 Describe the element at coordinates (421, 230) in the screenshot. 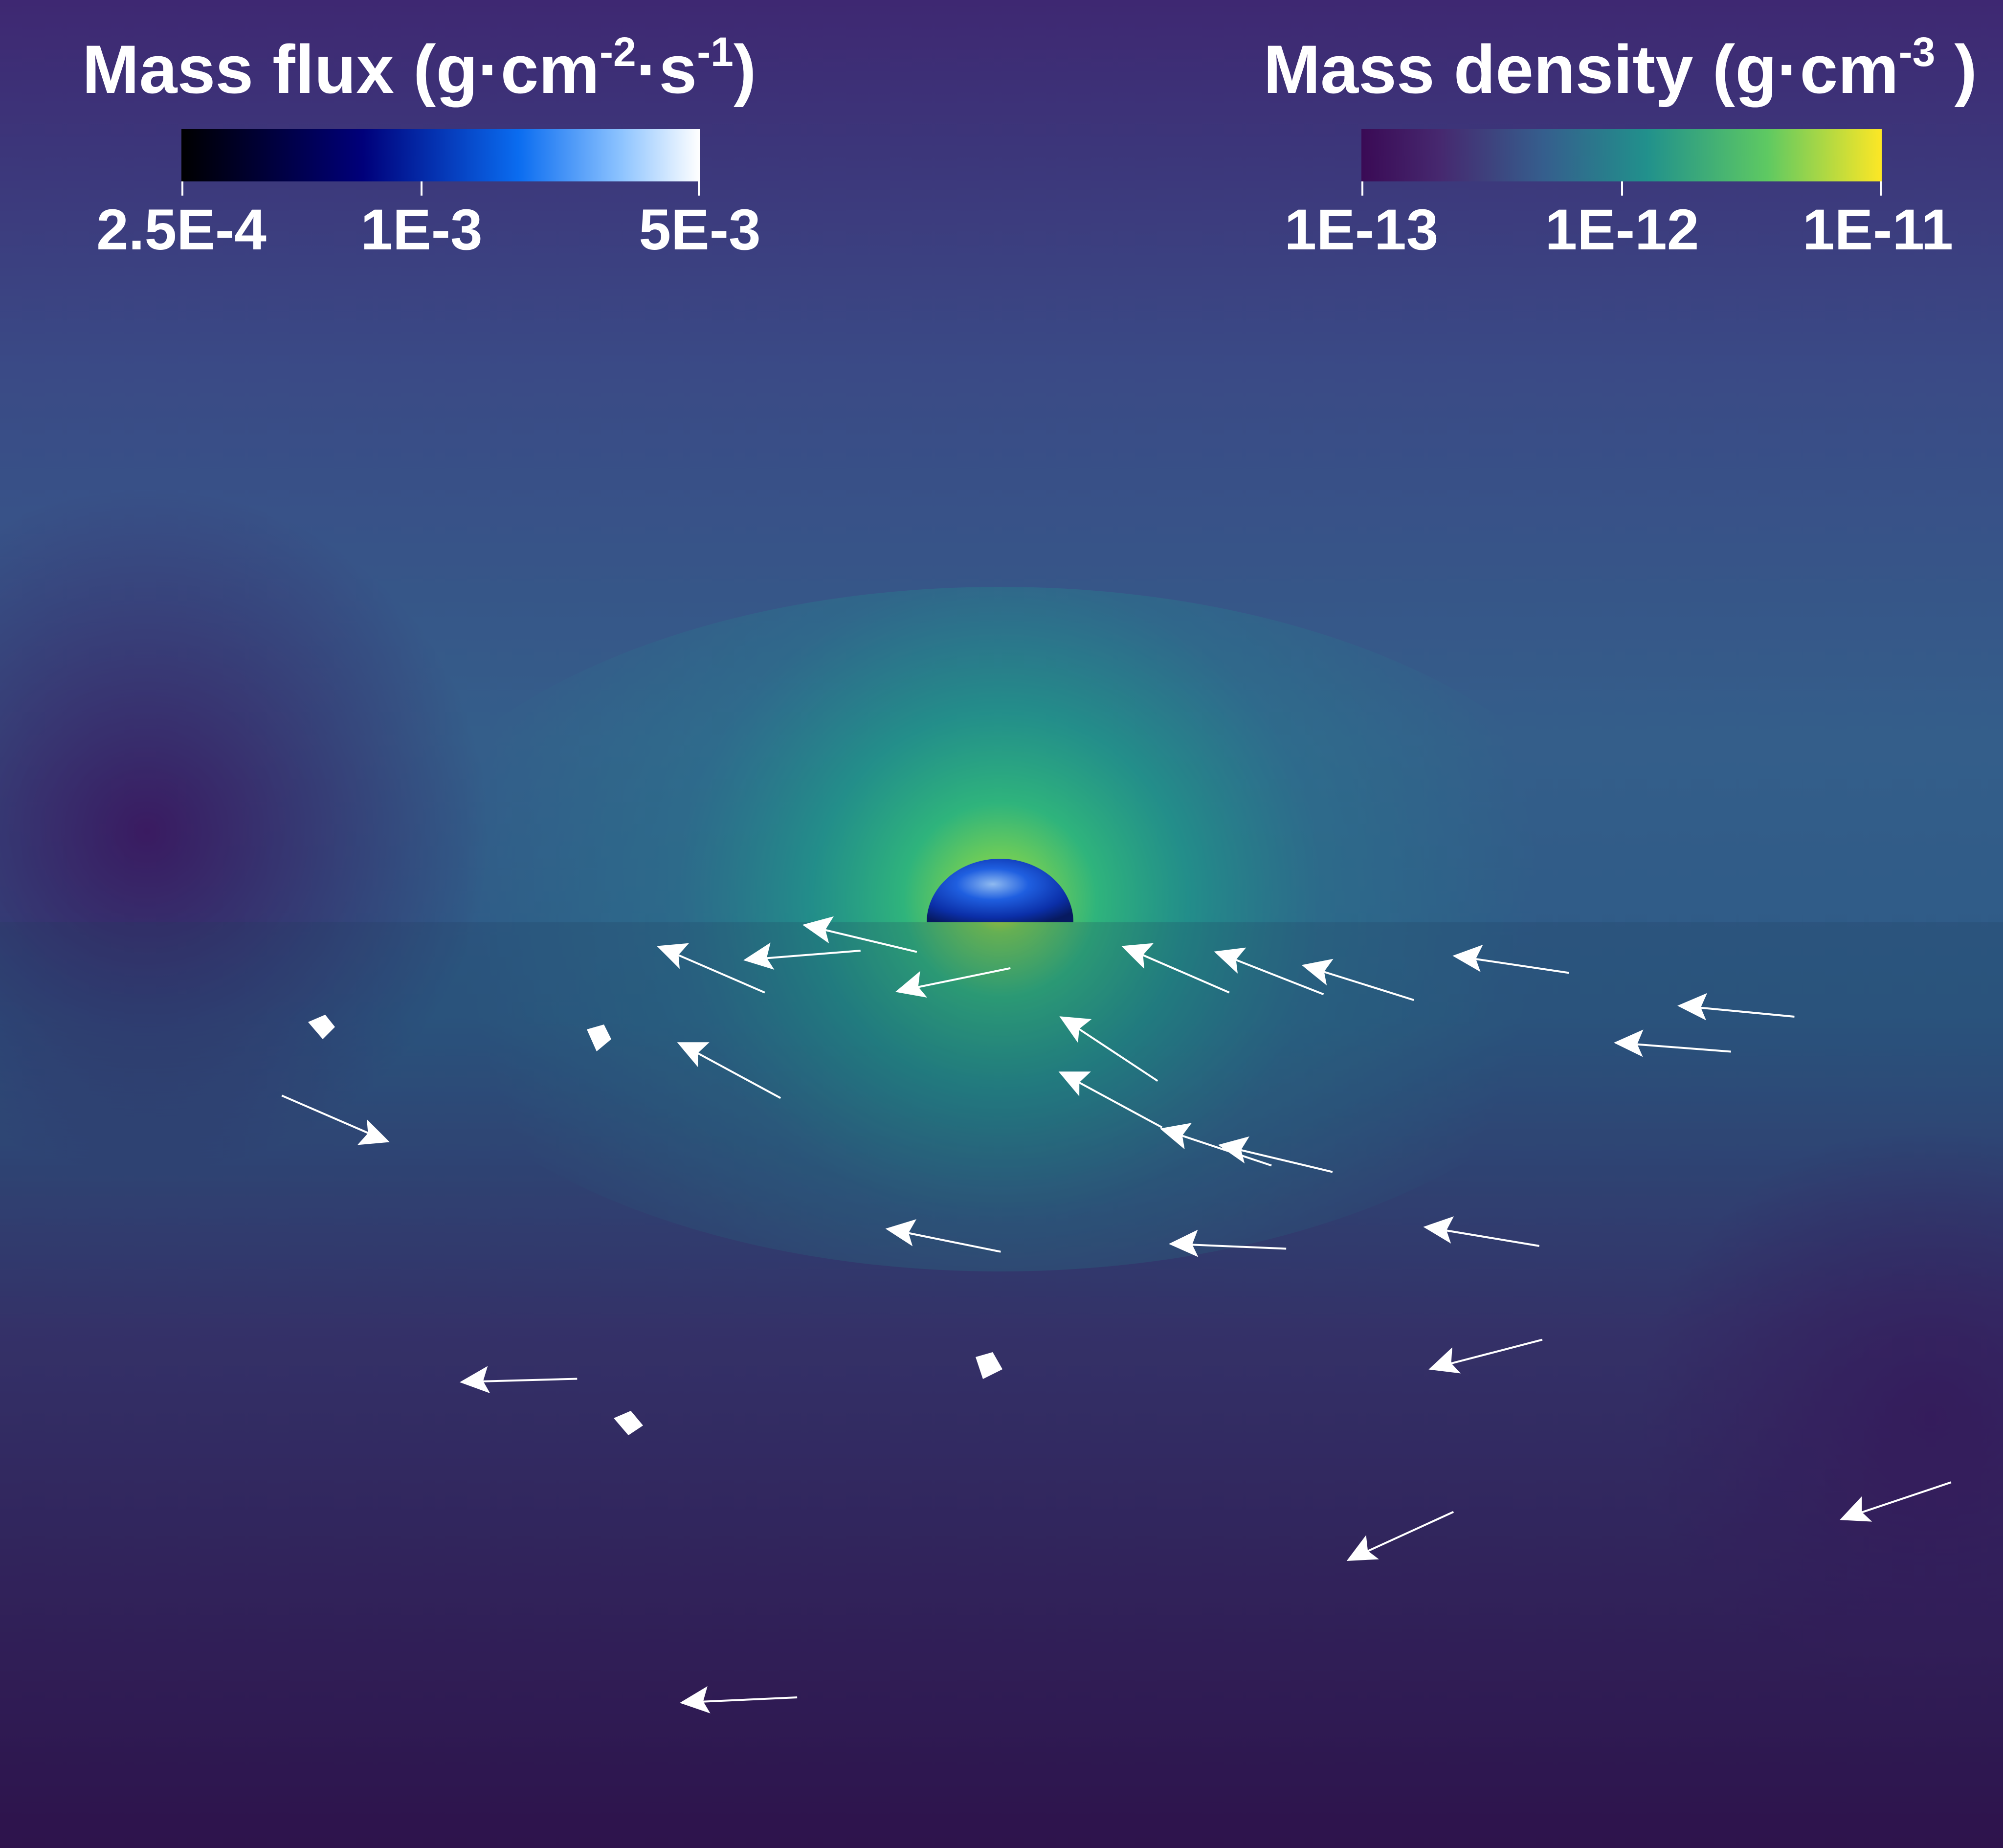

I see `tick-label: 1E-3` at that location.